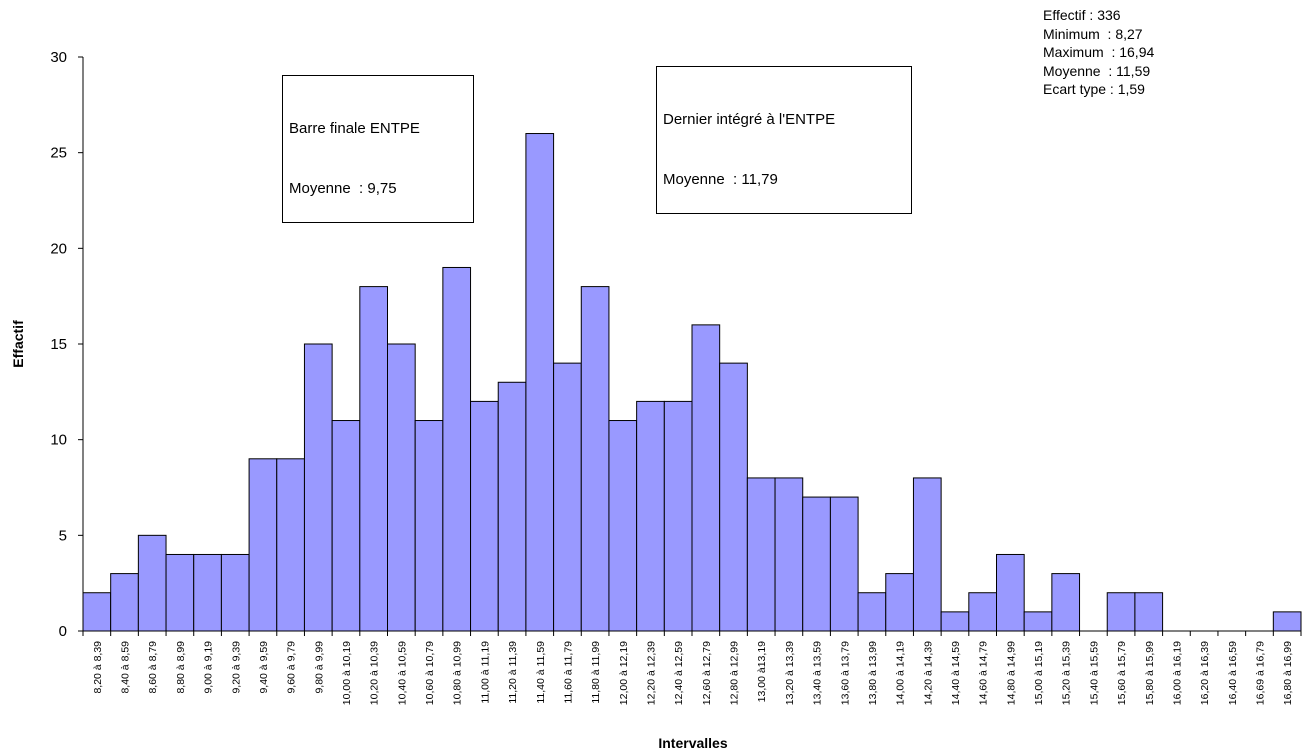 This screenshot has width=1309, height=754. What do you see at coordinates (901, 673) in the screenshot?
I see `x-tick-label: 14,00 à 14,19` at bounding box center [901, 673].